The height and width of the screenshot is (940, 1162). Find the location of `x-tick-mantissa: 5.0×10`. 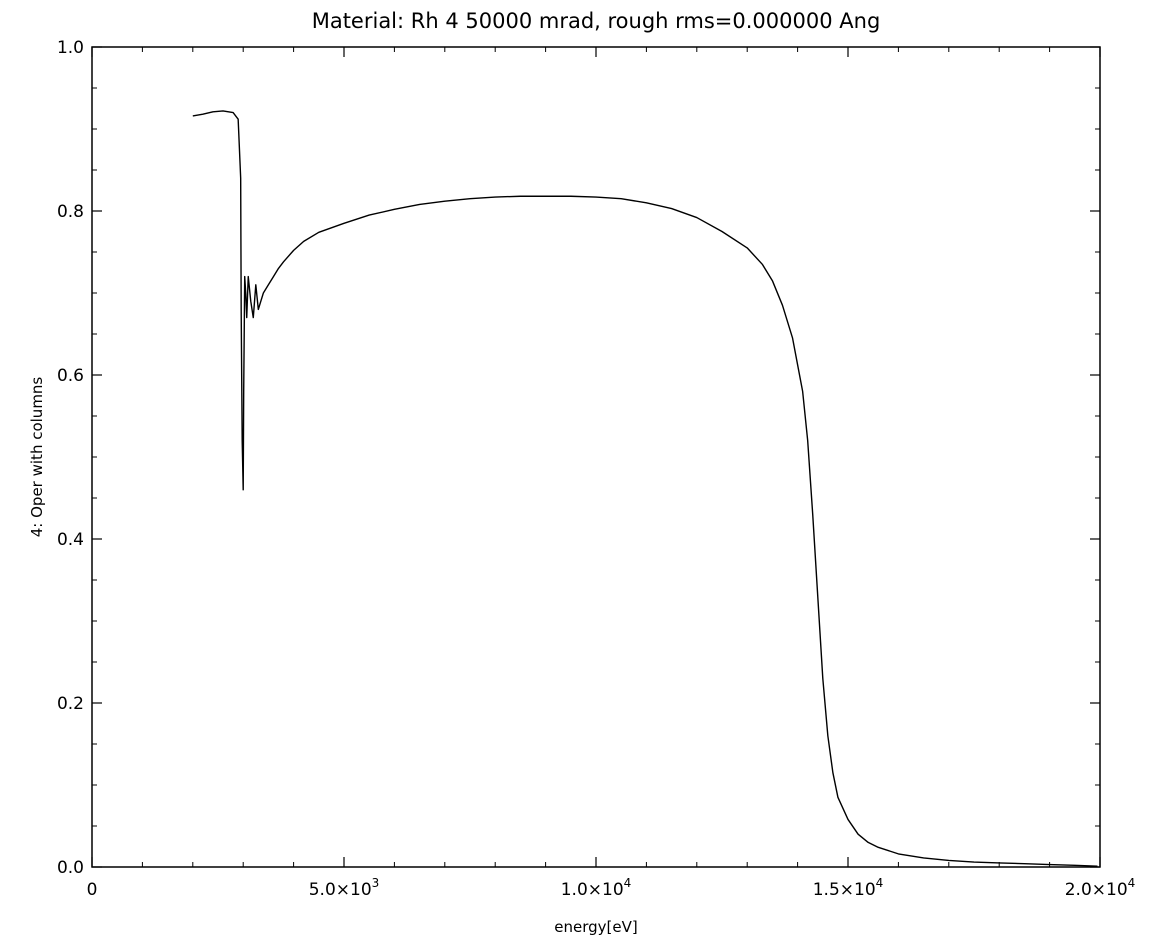

x-tick-mantissa: 5.0×10 is located at coordinates (340, 890).